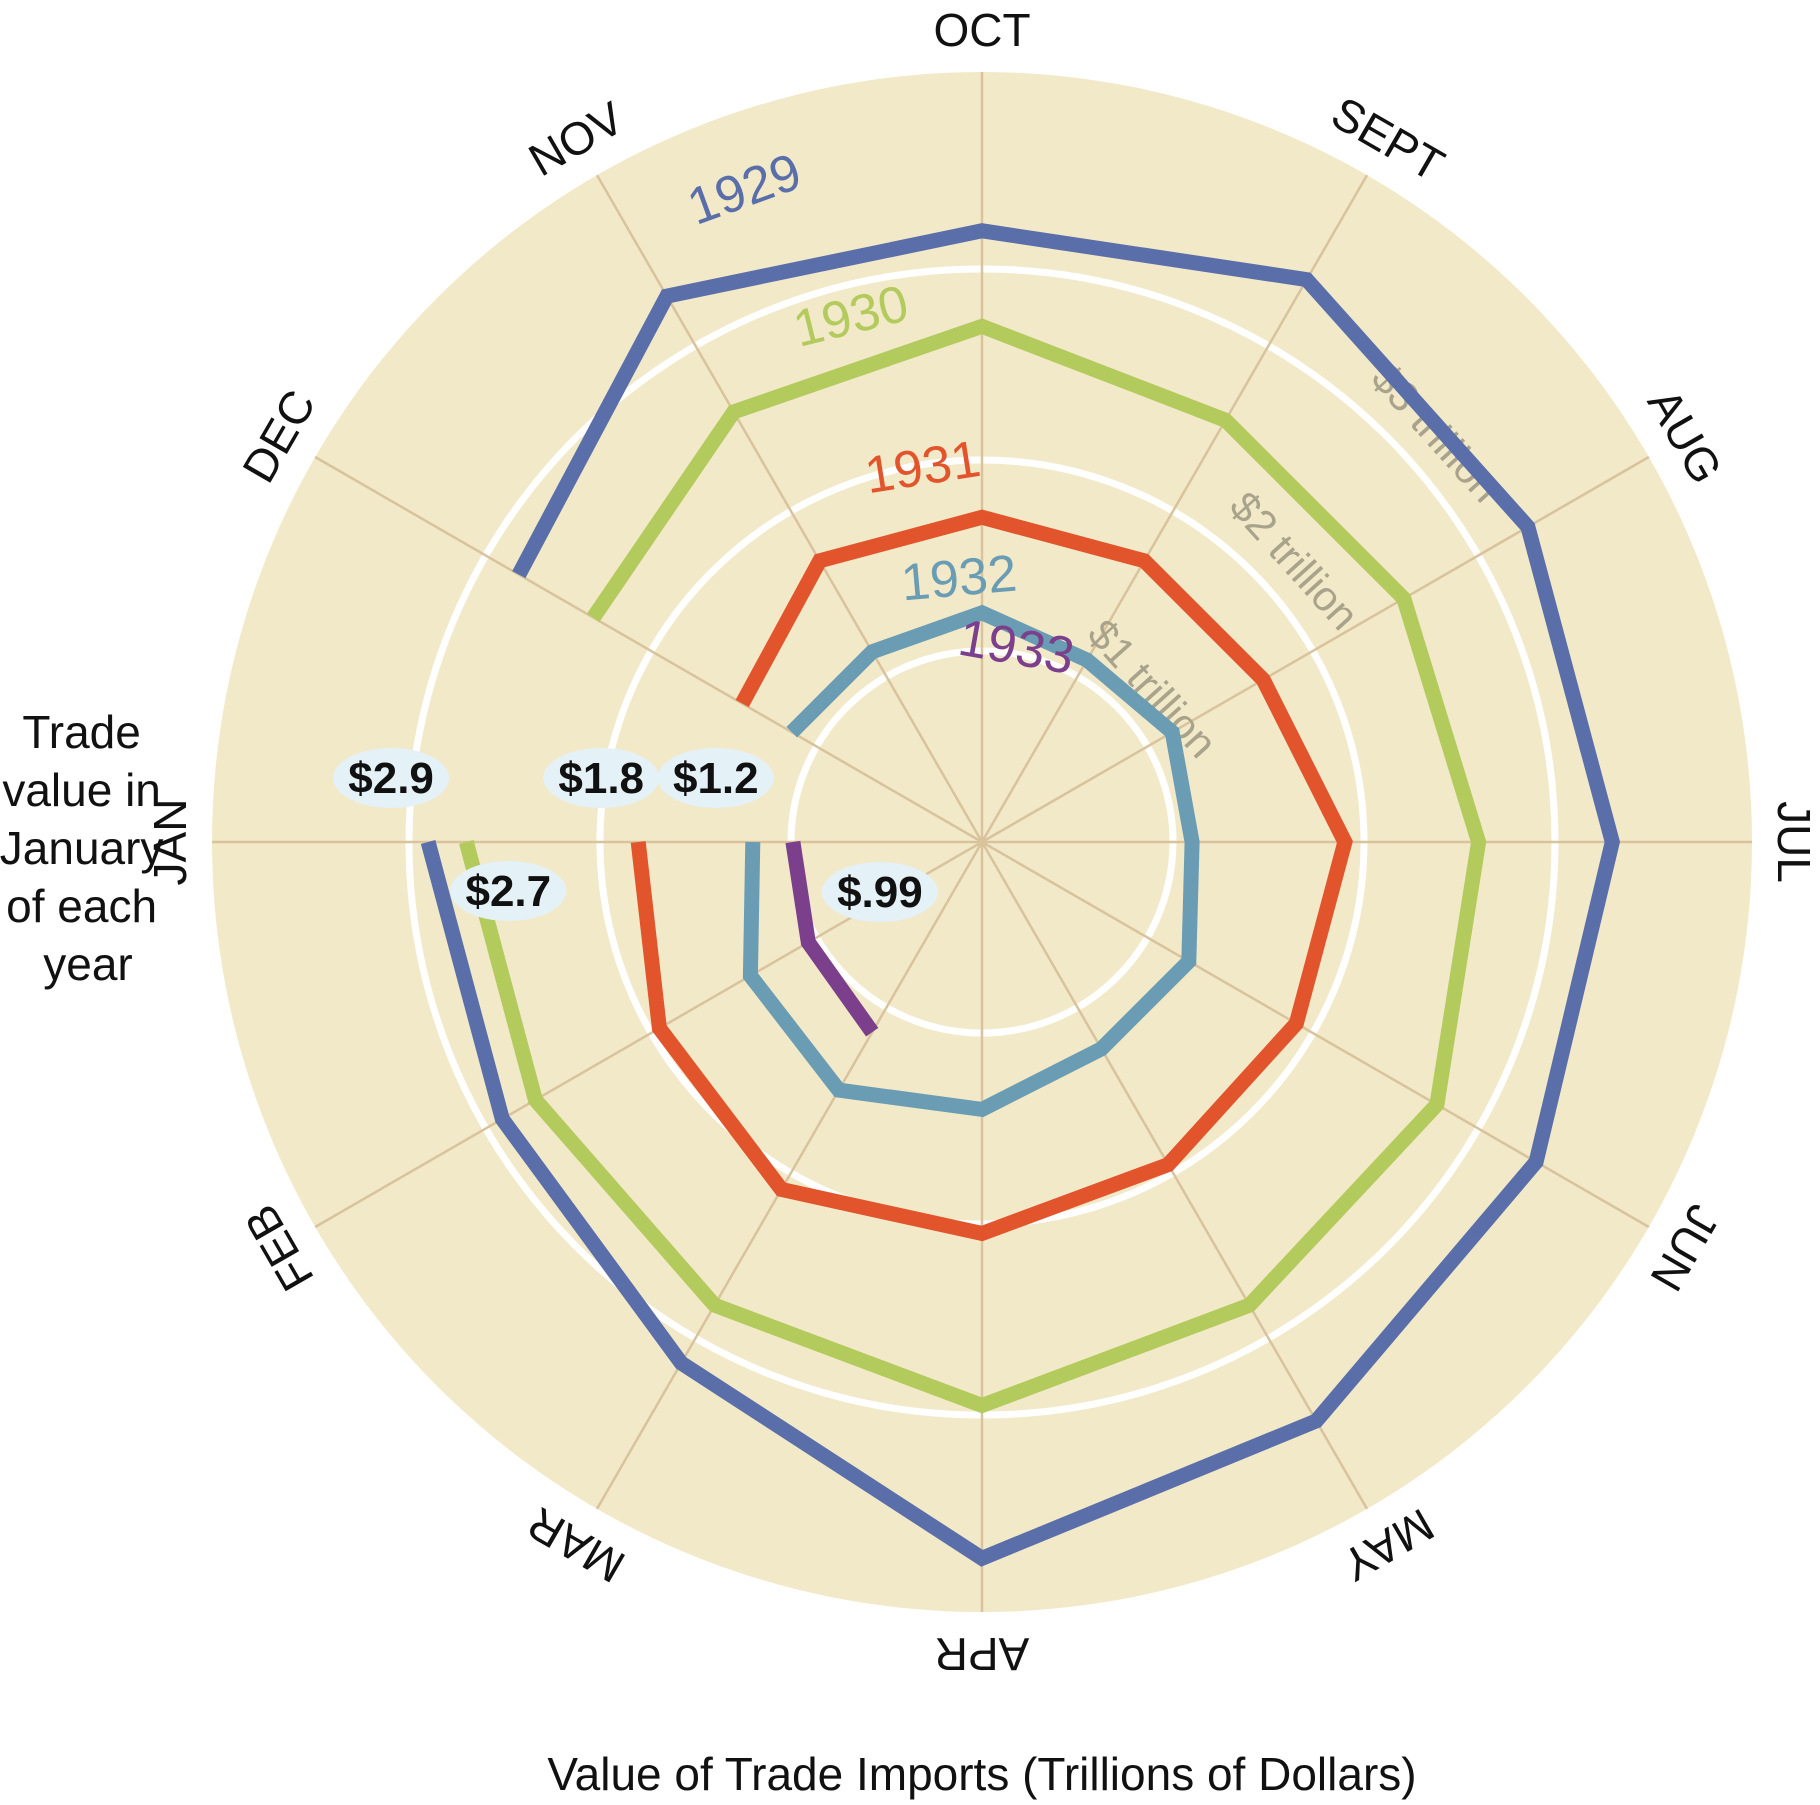  Describe the element at coordinates (81, 848) in the screenshot. I see `january-note-line: January` at that location.